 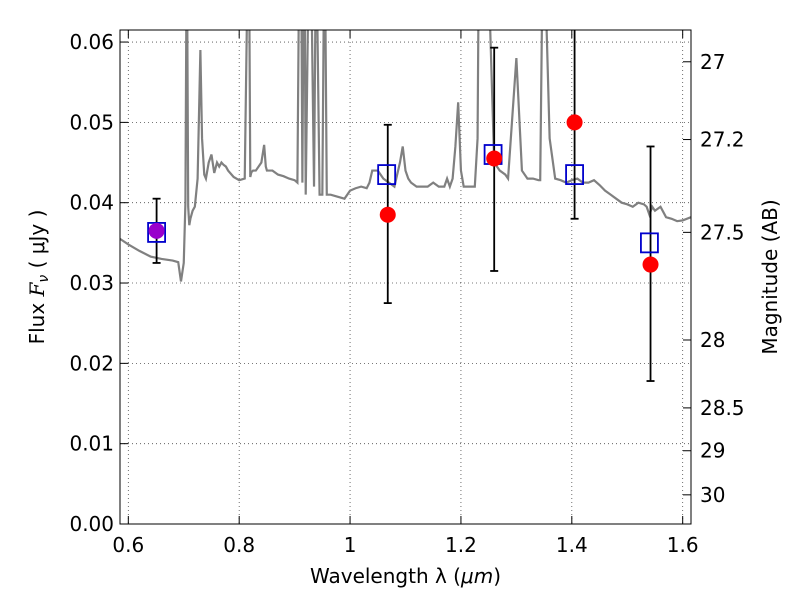 I want to click on y-tick-label: 0.02, so click(x=91, y=363).